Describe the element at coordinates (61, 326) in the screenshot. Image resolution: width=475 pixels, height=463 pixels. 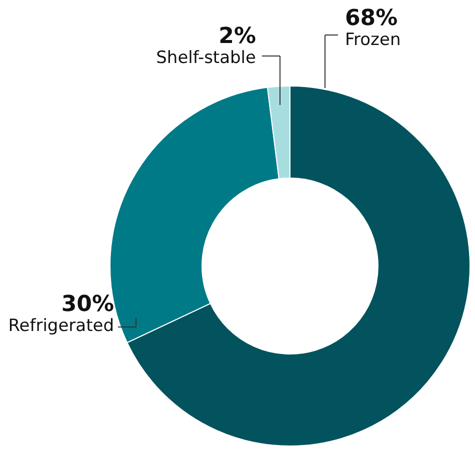
I see `slice-label: Refrigerated` at that location.